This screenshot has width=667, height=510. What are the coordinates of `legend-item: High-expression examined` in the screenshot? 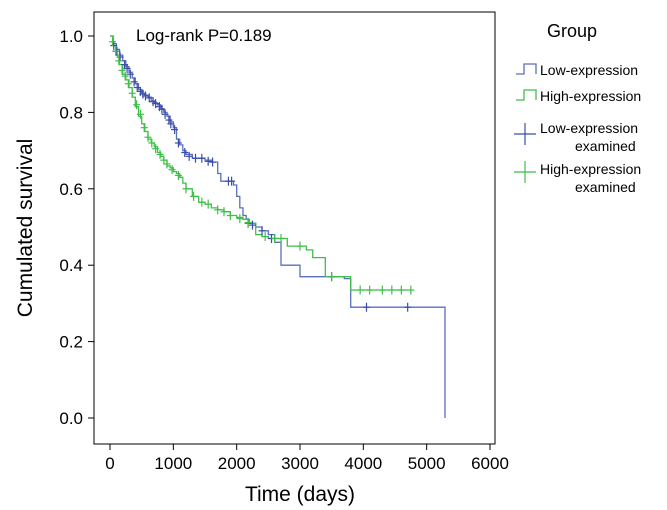 It's located at (577, 178).